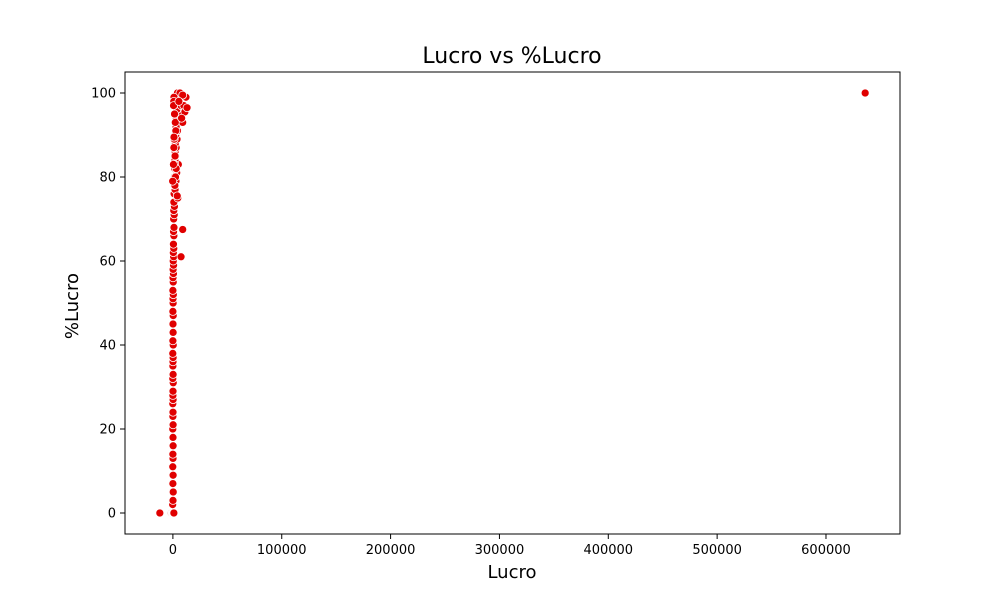 The height and width of the screenshot is (600, 1000). Describe the element at coordinates (826, 550) in the screenshot. I see `x-tick-label: 600000` at that location.